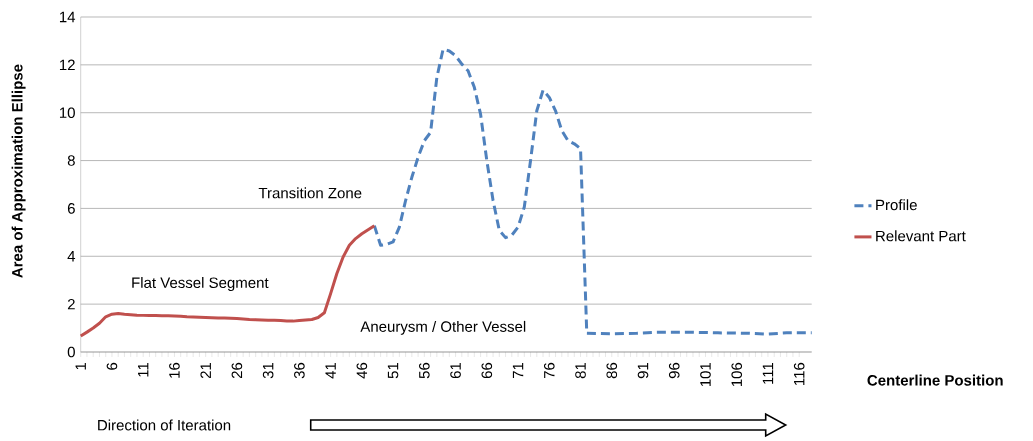  I want to click on x-tick-label: 61, so click(455, 370).